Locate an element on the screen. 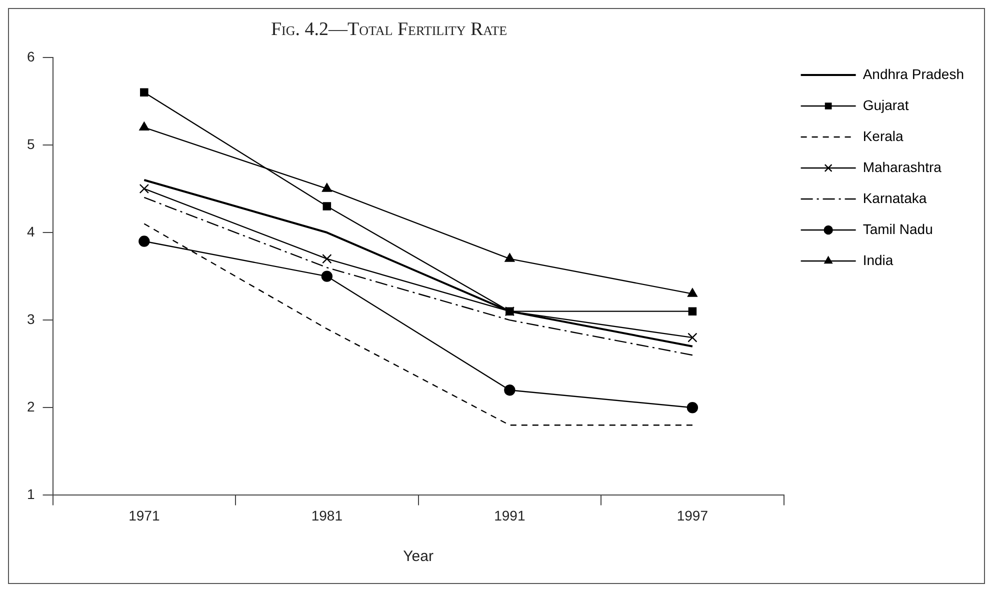  legend-label: India is located at coordinates (878, 260).